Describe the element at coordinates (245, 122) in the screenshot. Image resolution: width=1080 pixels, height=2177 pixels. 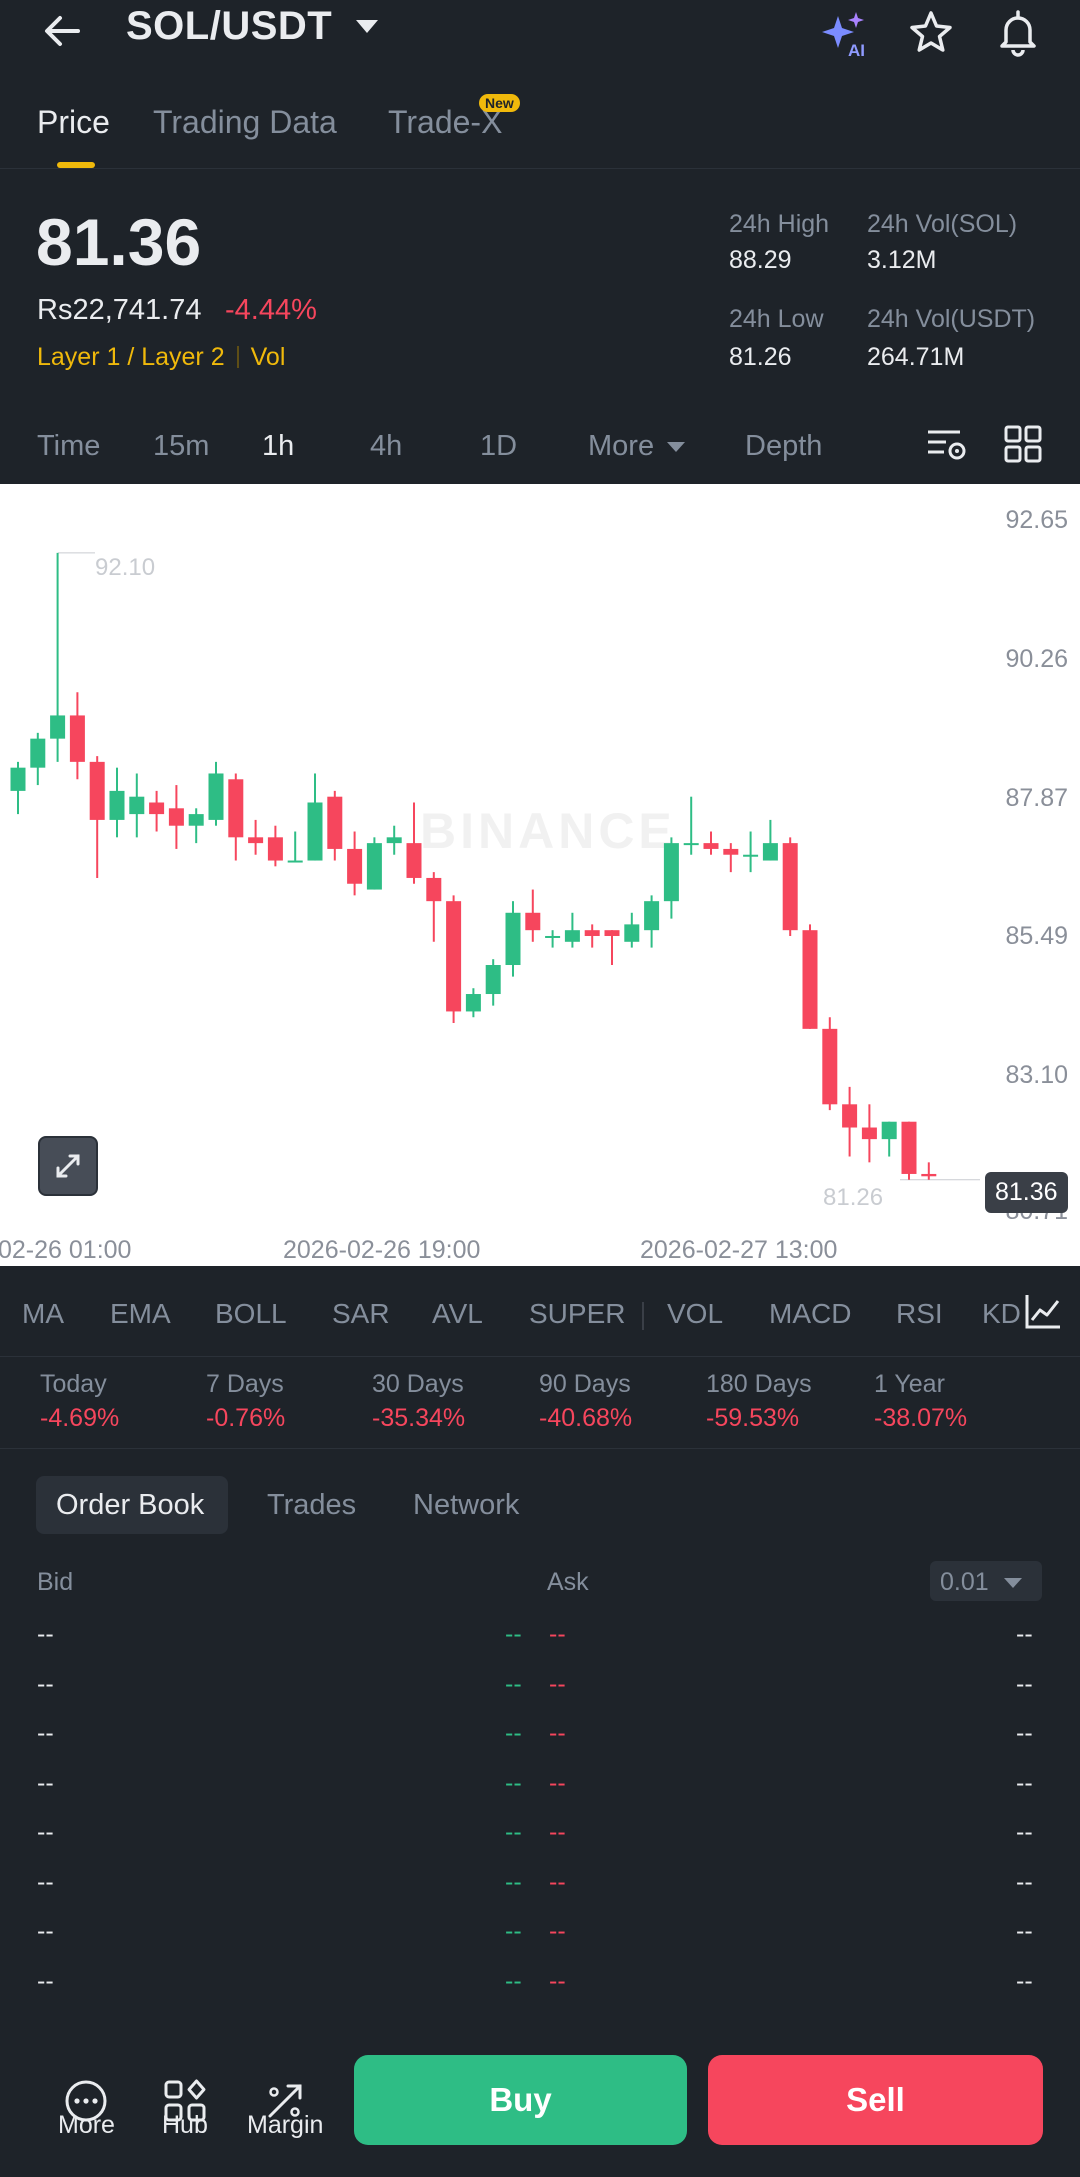
I see `tab-trading-data: Trading Data` at that location.